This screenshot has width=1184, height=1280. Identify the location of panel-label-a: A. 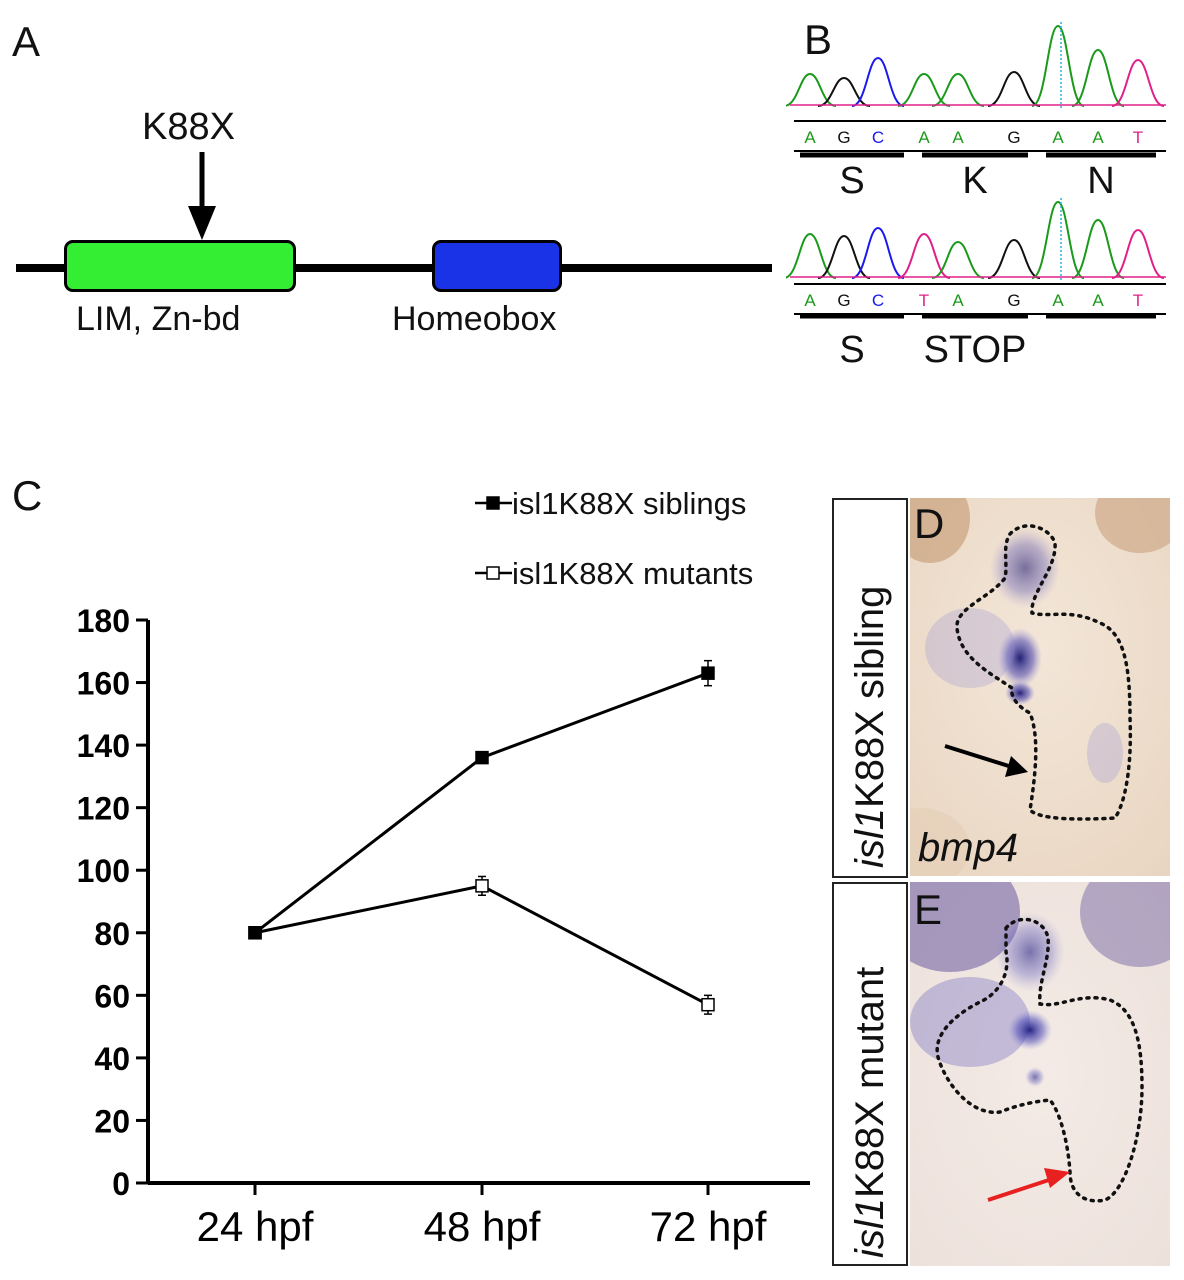
(26, 41).